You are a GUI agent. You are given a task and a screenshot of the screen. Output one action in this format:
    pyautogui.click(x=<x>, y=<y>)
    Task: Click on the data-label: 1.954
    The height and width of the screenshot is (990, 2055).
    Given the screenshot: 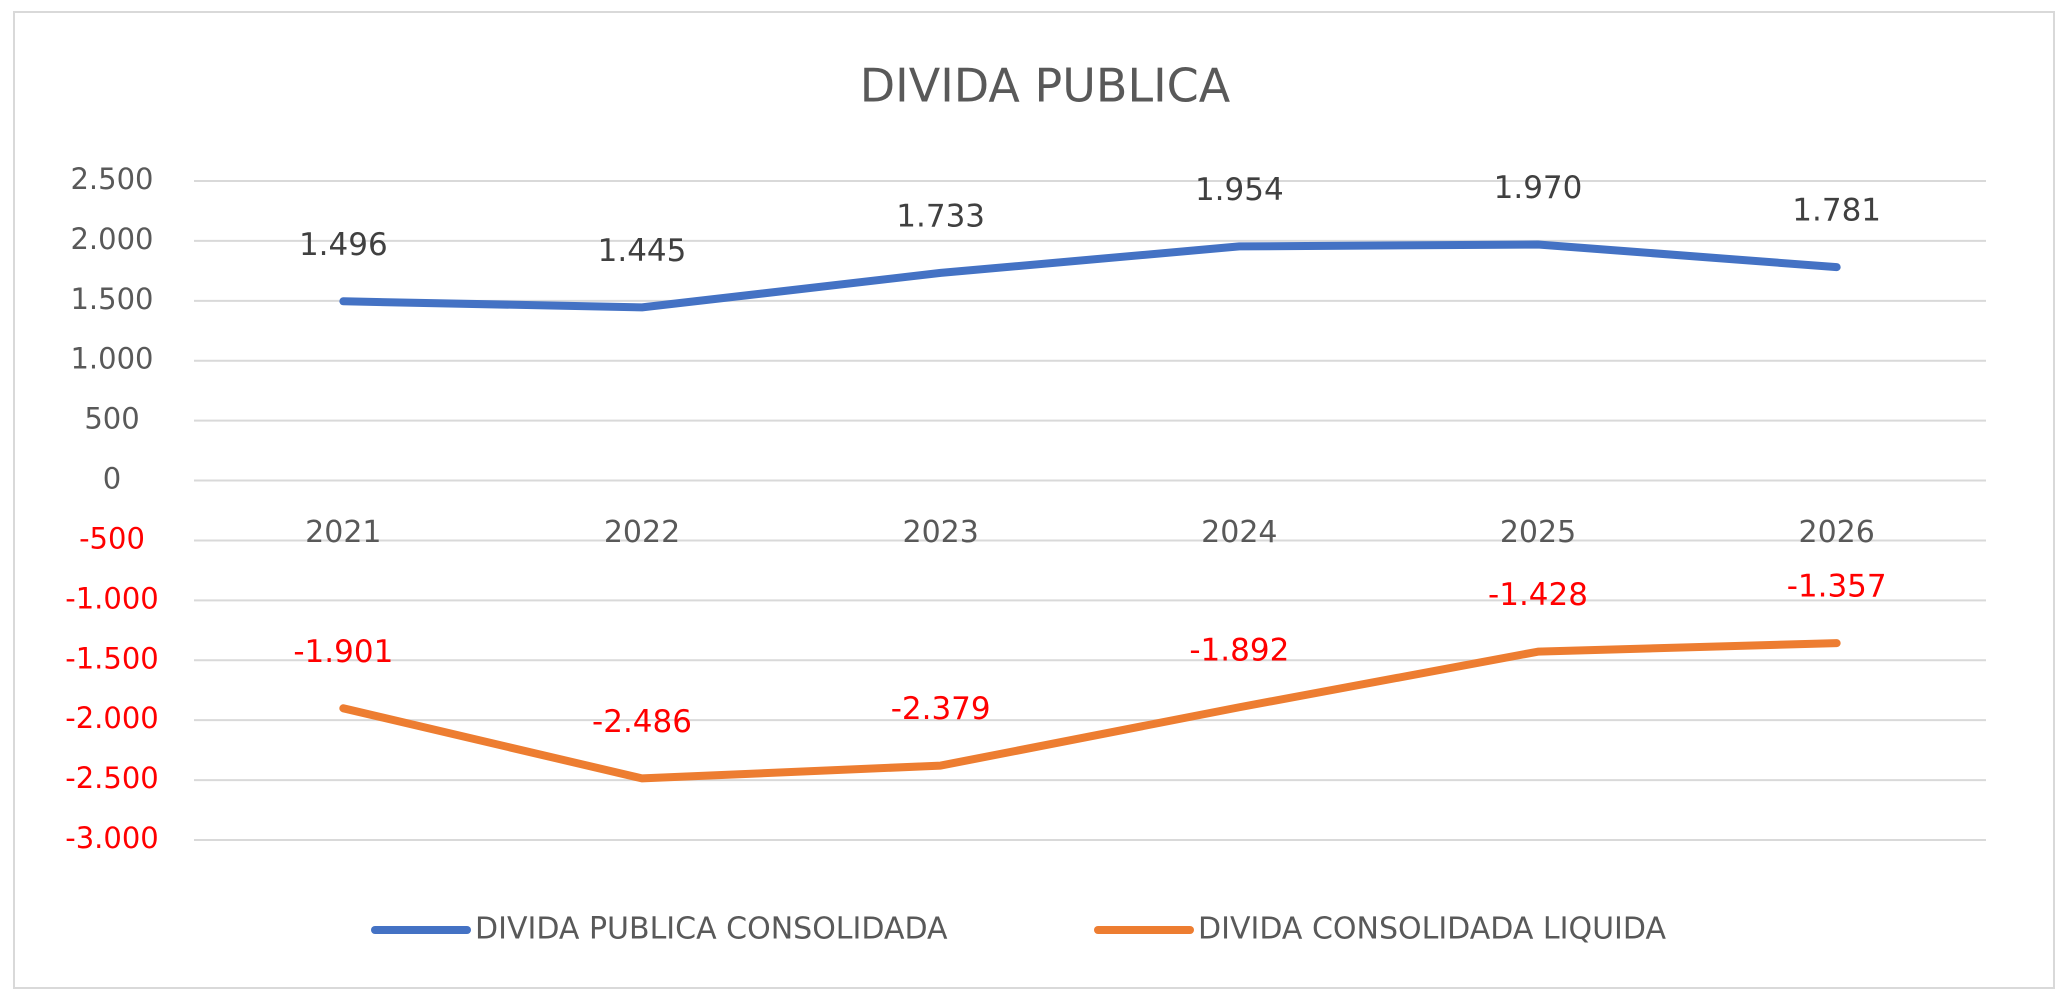 What is the action you would take?
    pyautogui.click(x=1239, y=190)
    